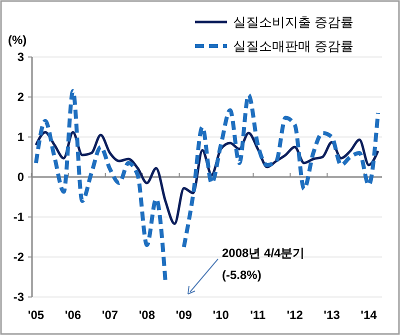  What do you see at coordinates (73, 315) in the screenshot?
I see `x-tick-label: '06` at bounding box center [73, 315].